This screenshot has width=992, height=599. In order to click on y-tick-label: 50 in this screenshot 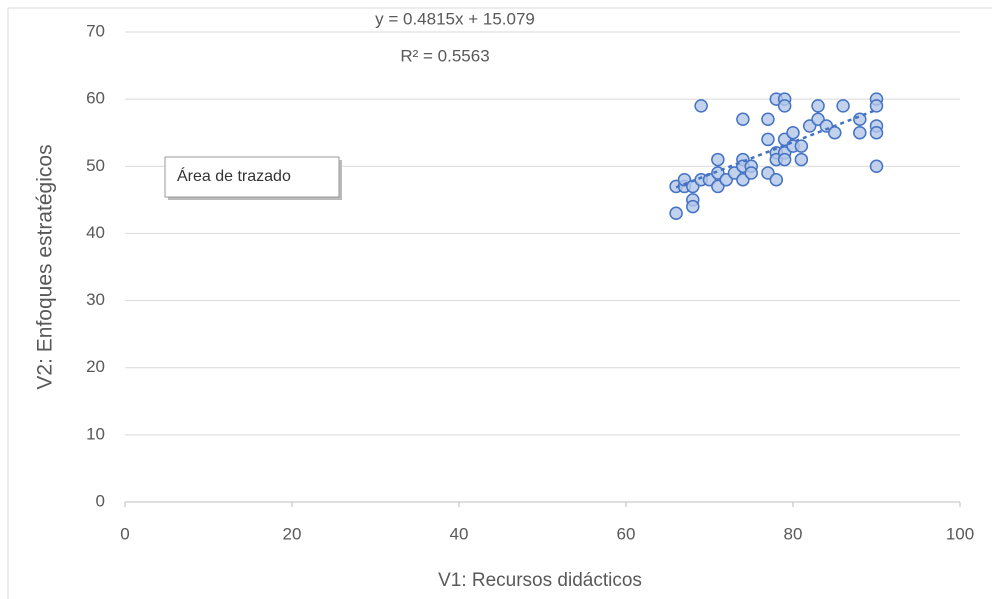, I will do `click(95, 165)`.